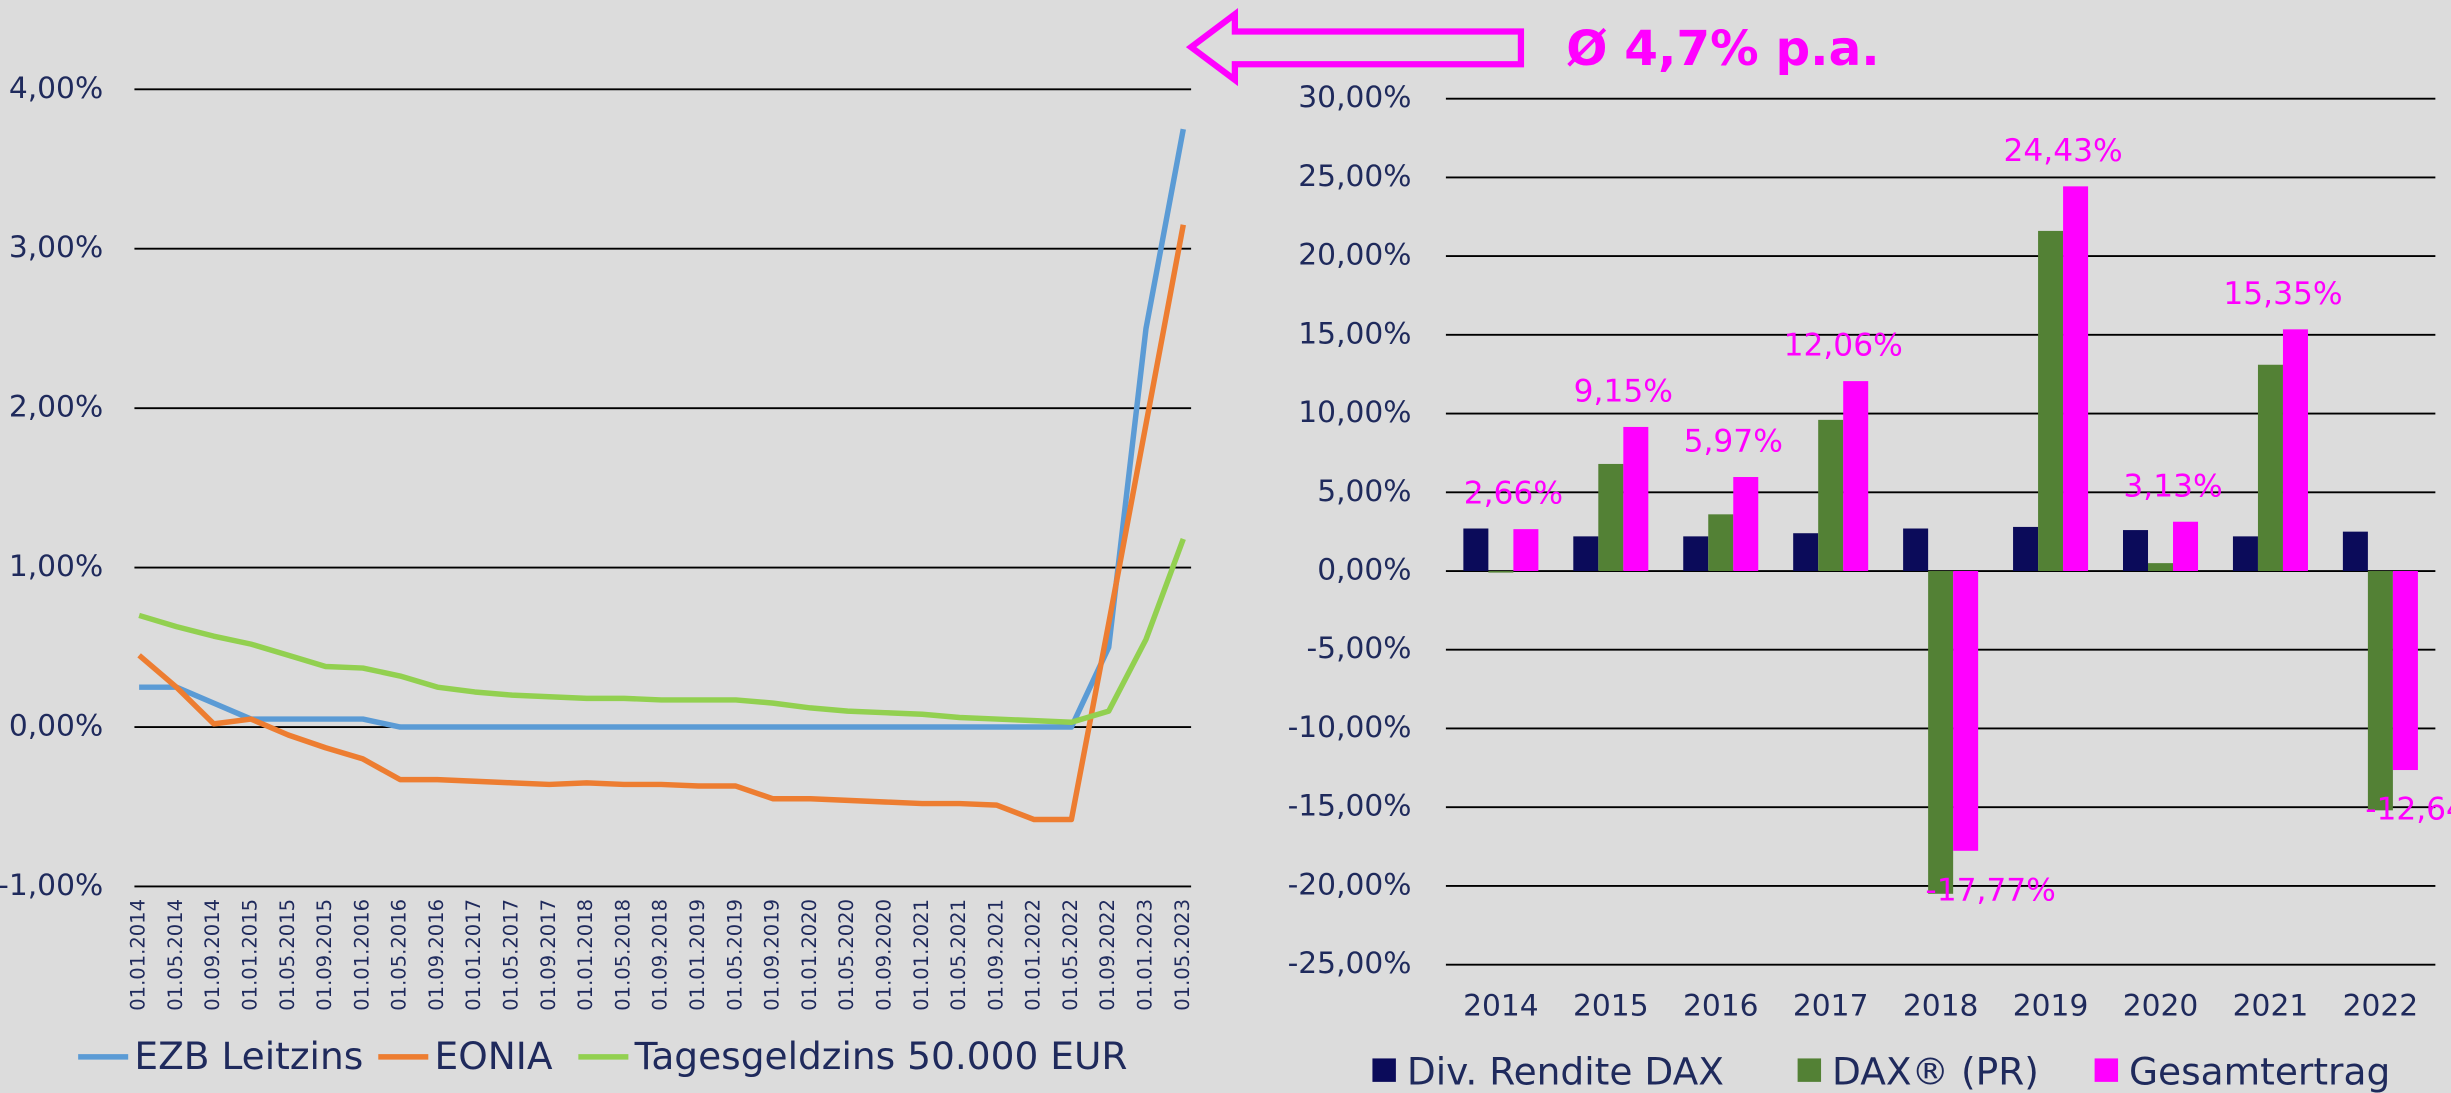 The height and width of the screenshot is (1093, 2451). What do you see at coordinates (2051, 1005) in the screenshot?
I see `x-tick-label: 2019` at bounding box center [2051, 1005].